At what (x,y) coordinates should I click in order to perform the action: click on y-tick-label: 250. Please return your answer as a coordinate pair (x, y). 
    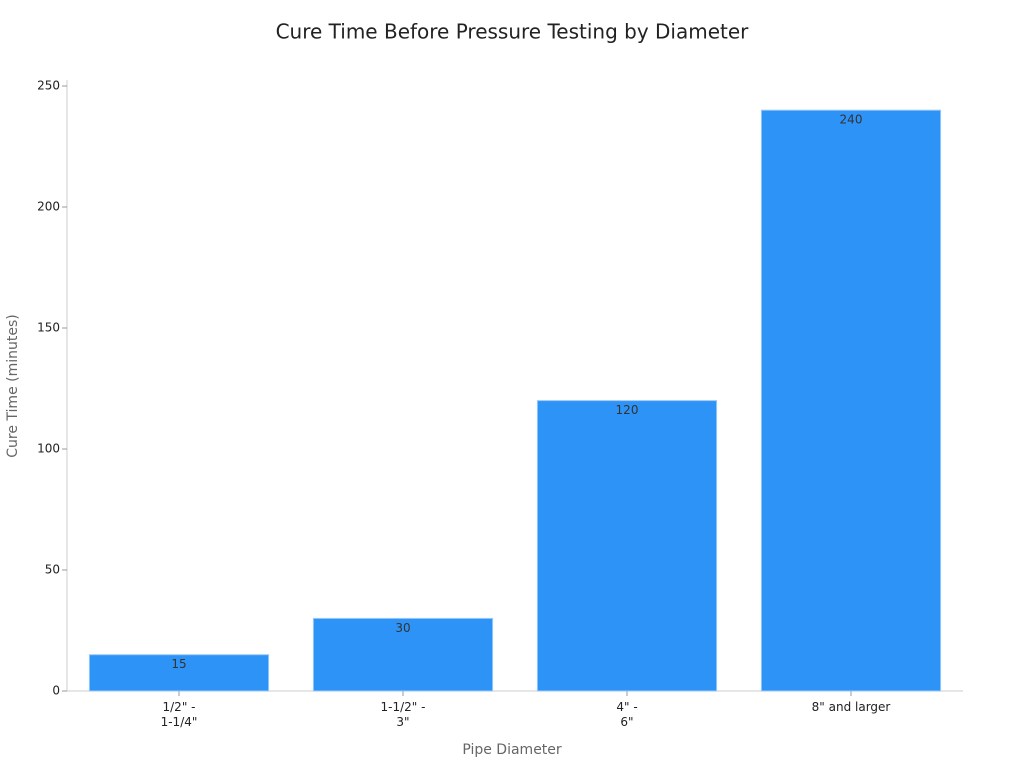
    Looking at the image, I should click on (48, 86).